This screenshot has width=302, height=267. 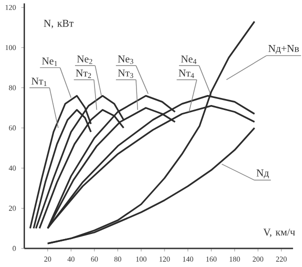 What do you see at coordinates (126, 60) in the screenshot?
I see `text: Ne$_{3}$` at bounding box center [126, 60].